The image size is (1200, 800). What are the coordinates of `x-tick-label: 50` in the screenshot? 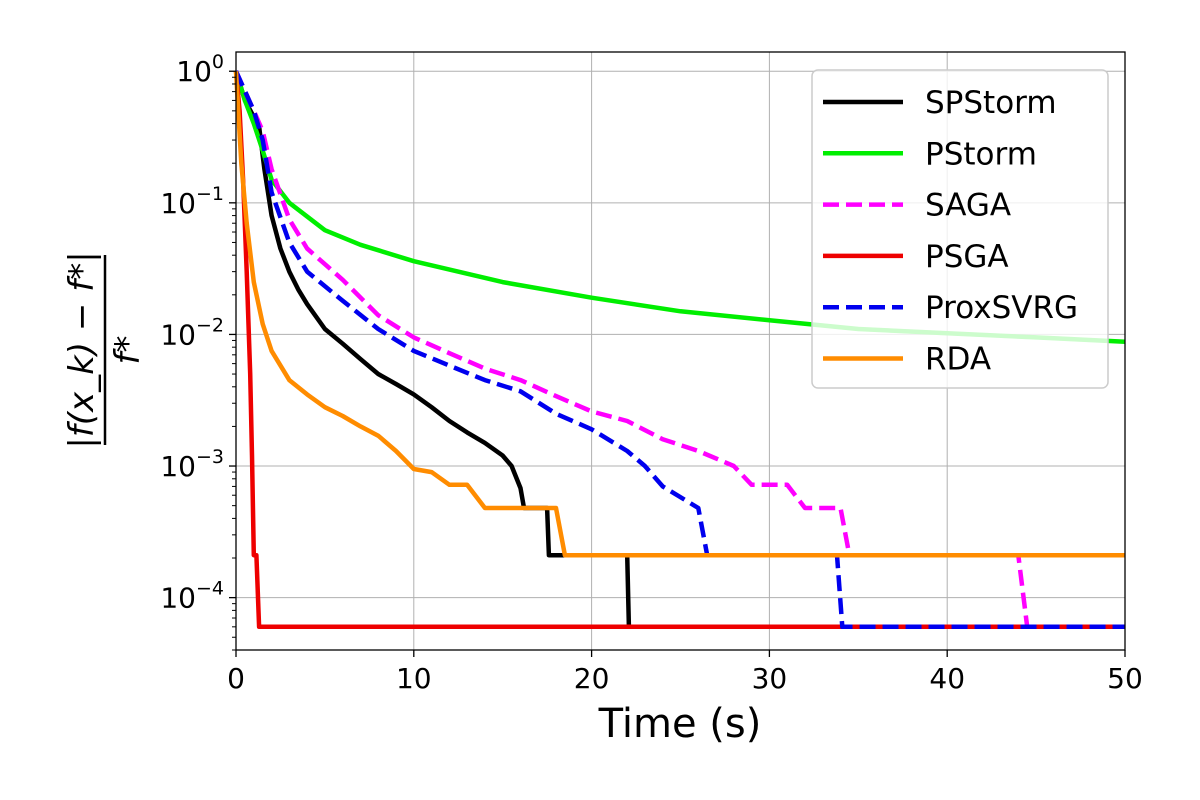 It's located at (1125, 678).